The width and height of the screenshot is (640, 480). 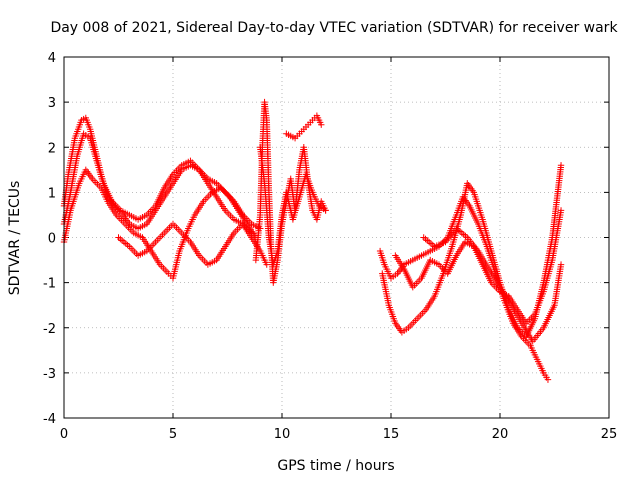 I want to click on x-tick-label: 20, so click(x=500, y=434).